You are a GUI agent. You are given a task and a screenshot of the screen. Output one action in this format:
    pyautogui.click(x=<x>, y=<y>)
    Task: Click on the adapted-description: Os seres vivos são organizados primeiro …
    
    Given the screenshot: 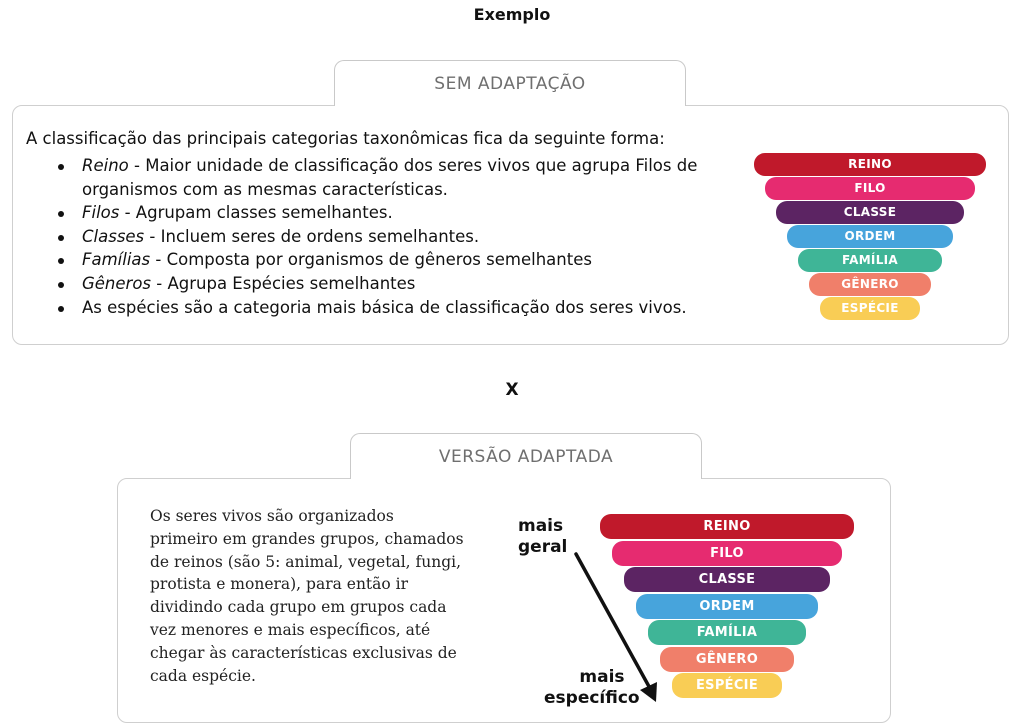 What is the action you would take?
    pyautogui.click(x=307, y=596)
    